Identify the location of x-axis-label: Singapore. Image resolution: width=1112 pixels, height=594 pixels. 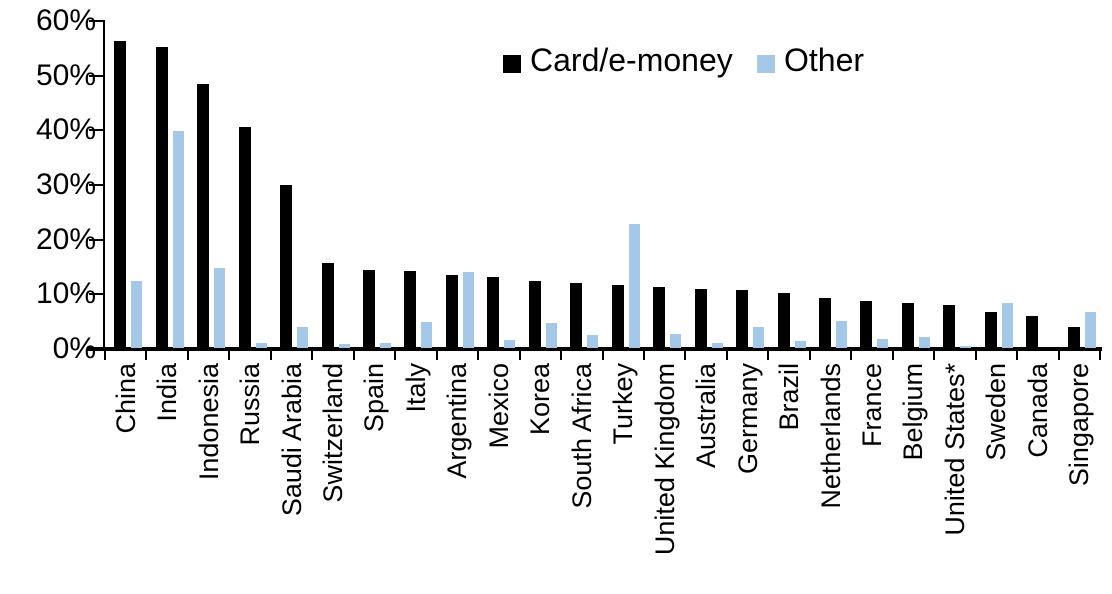
(1079, 425).